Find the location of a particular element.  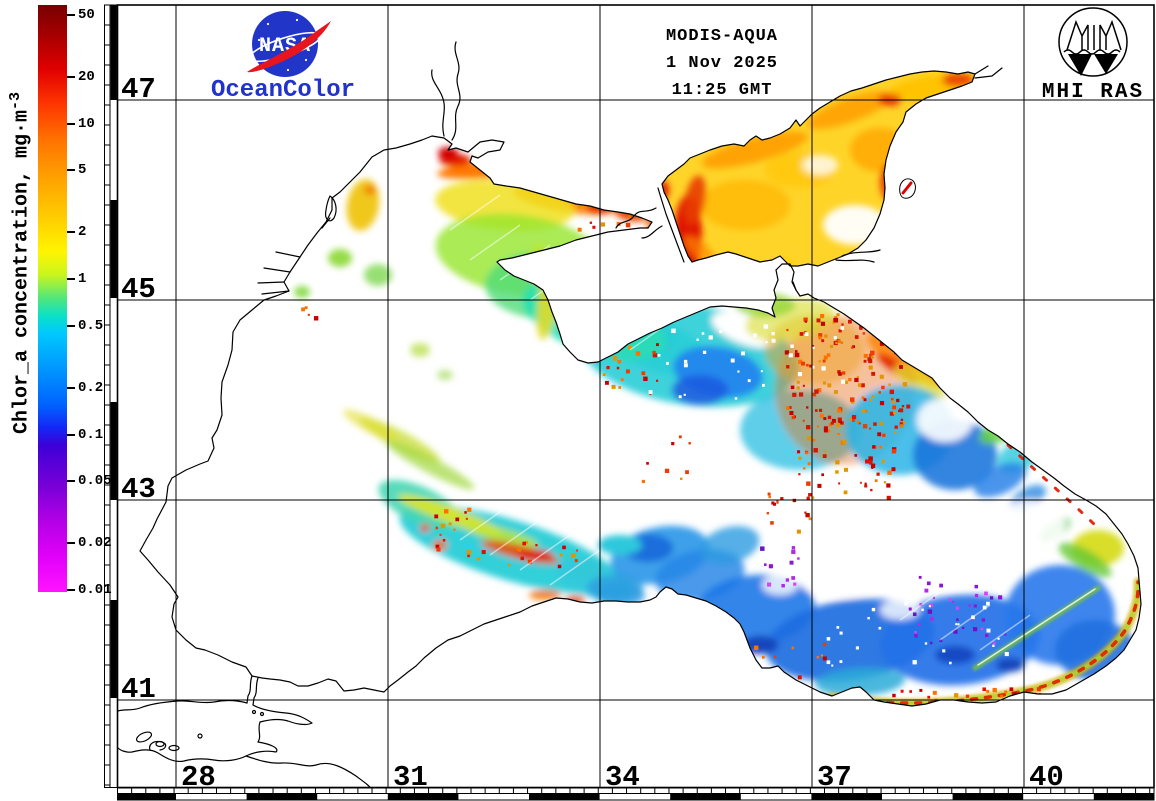

product-header: MODIS-AQUA 1 Nov 2025 11:25 GMT is located at coordinates (721, 63).